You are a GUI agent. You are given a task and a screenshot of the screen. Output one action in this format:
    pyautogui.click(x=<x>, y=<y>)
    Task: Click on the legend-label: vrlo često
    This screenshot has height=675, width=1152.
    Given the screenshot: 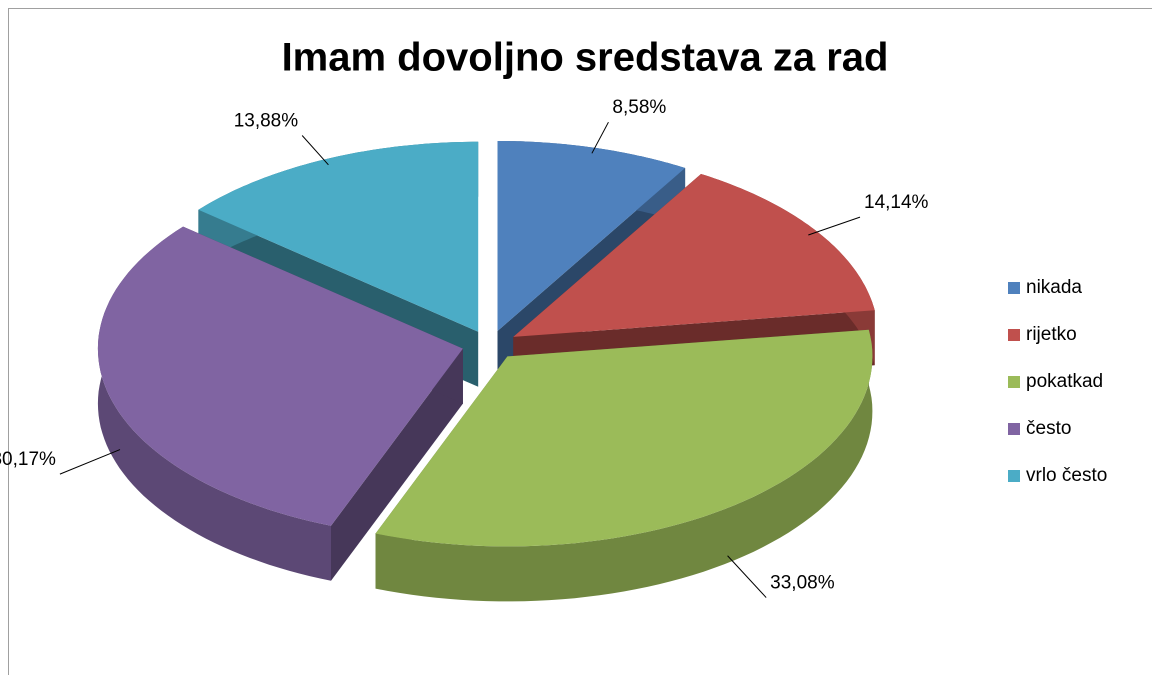 What is the action you would take?
    pyautogui.click(x=1066, y=475)
    